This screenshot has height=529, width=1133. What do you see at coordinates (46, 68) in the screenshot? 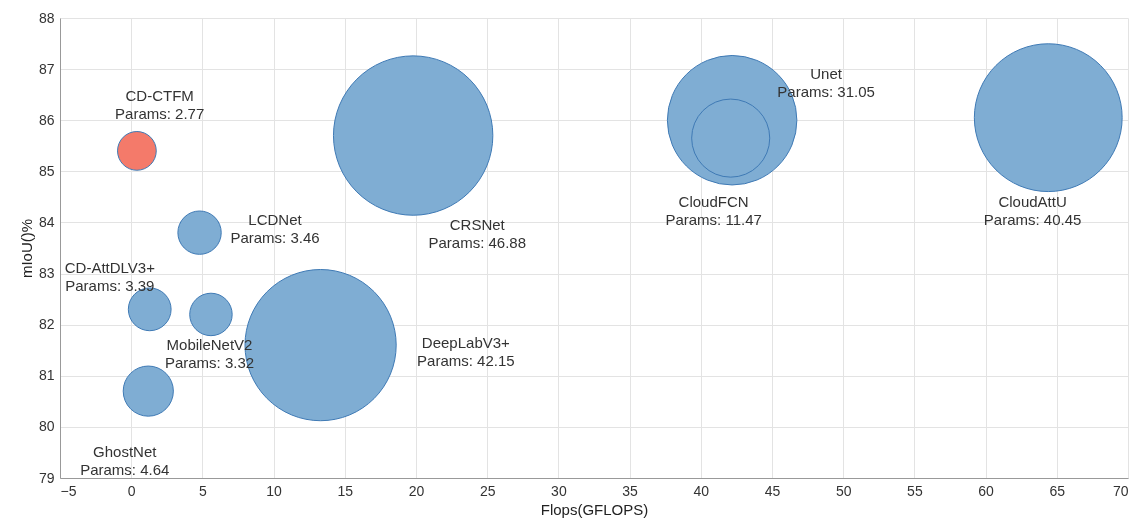
I see `y-tick-label: 87` at bounding box center [46, 68].